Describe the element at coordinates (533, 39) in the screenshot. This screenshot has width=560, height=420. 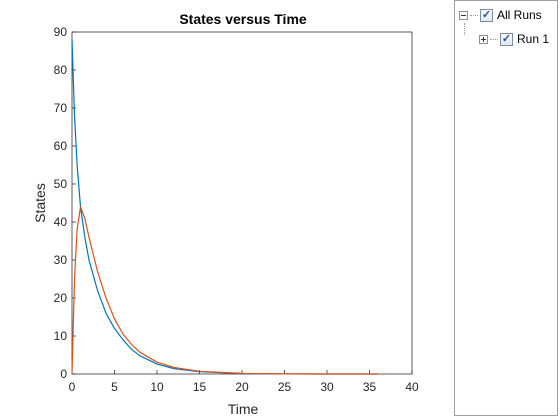
I see `run-1-label: Run 1` at that location.